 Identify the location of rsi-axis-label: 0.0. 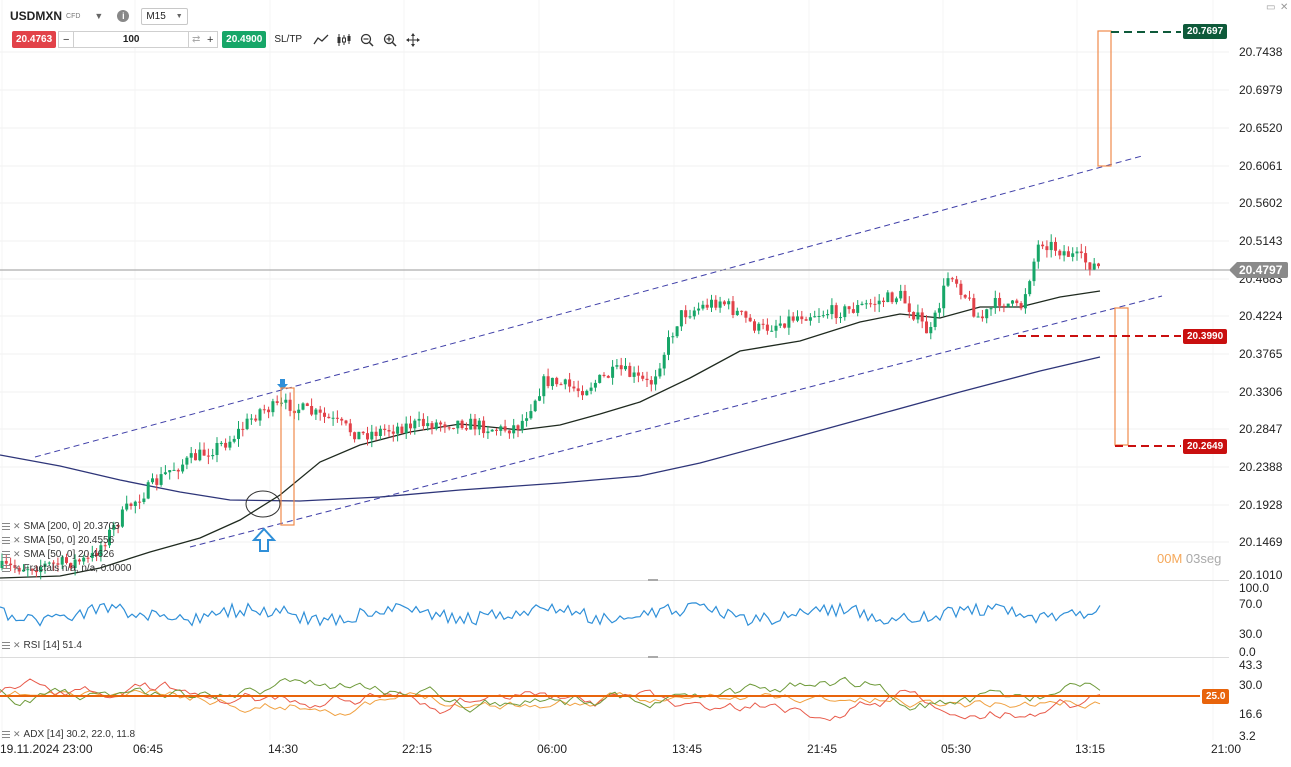
(1247, 652).